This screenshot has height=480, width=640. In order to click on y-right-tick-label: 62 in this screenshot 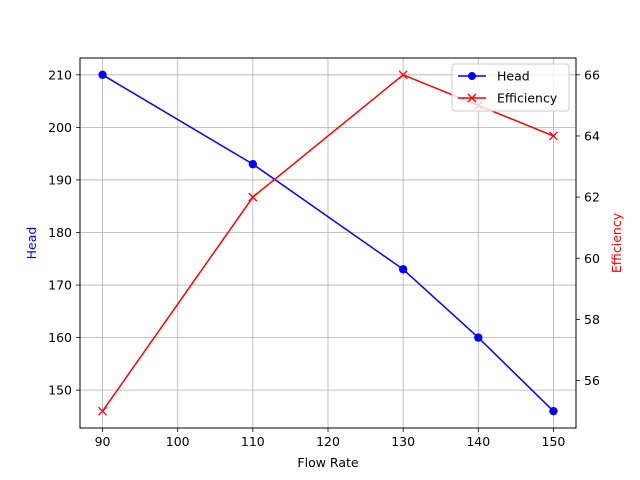, I will do `click(592, 197)`.